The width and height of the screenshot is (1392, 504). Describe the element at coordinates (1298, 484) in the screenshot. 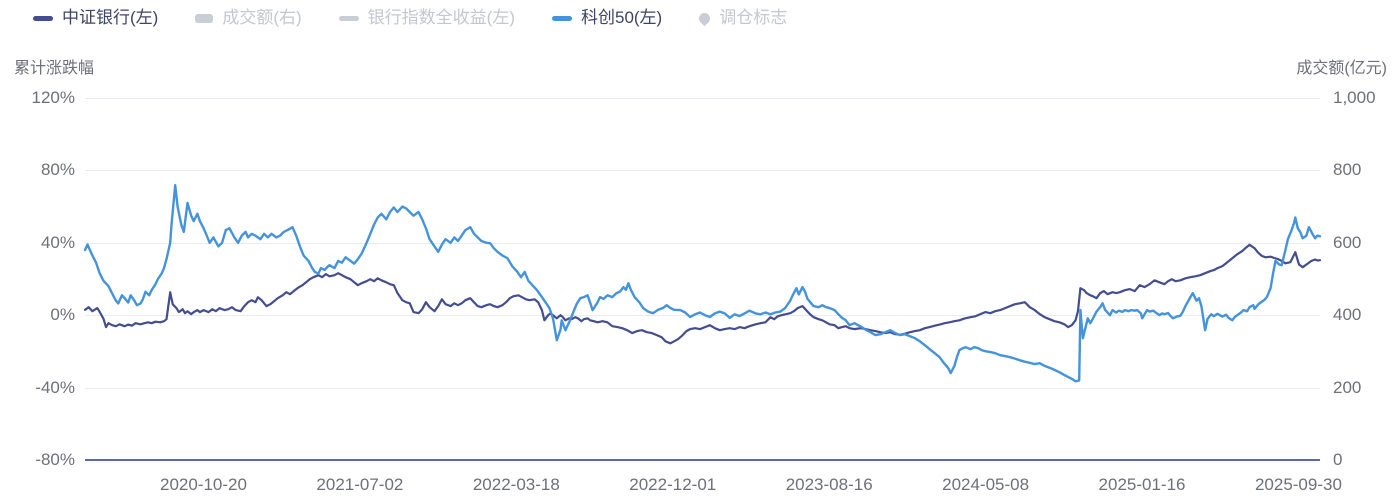

I see `x-tick-label: 2025-09-30` at that location.